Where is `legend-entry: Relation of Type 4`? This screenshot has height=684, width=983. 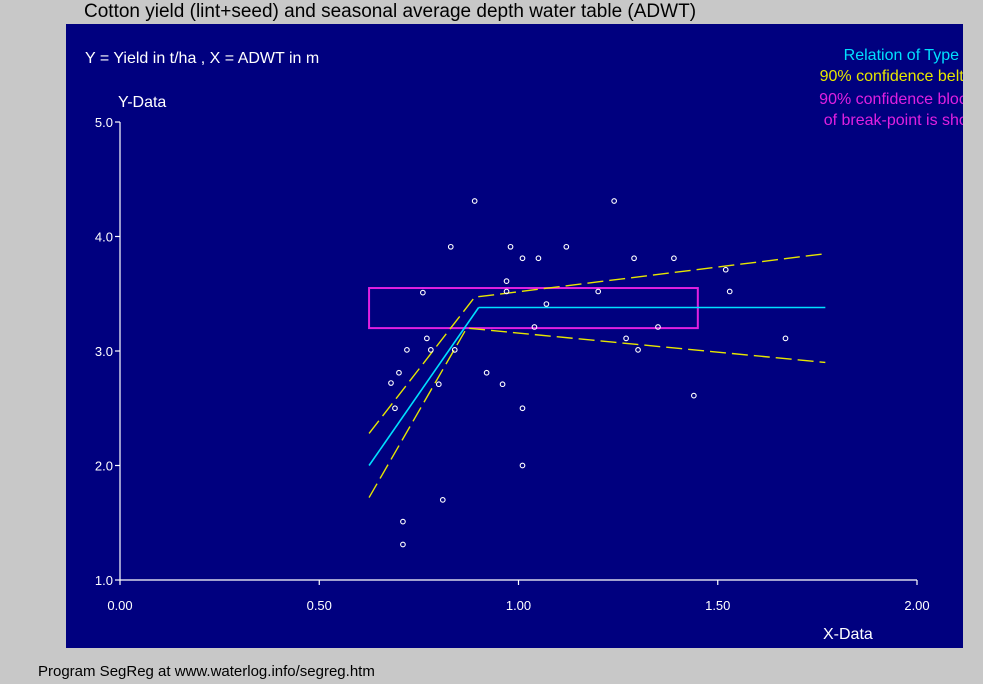
legend-entry: Relation of Type 4 is located at coordinates (903, 55).